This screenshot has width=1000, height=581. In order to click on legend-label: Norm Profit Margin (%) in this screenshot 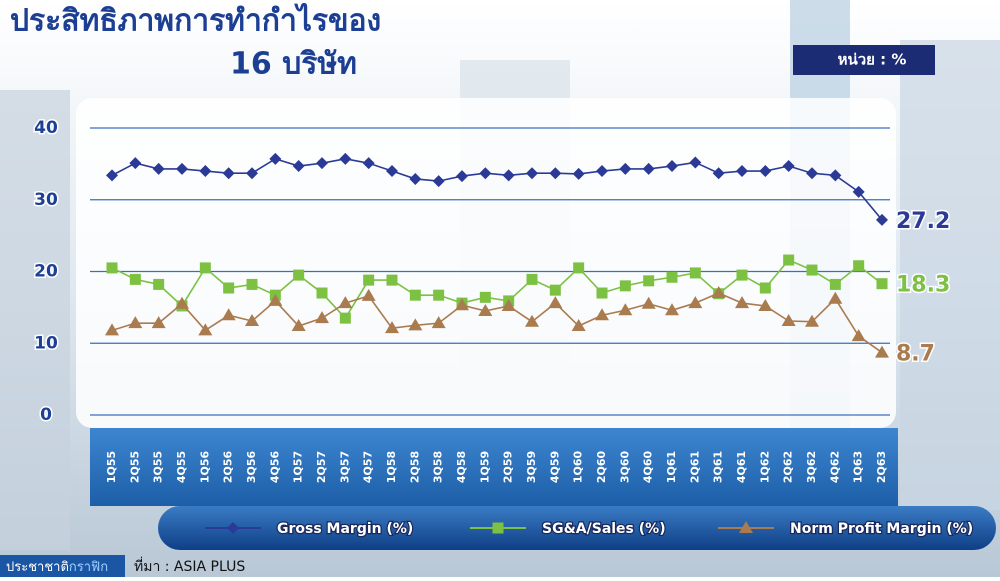, I will do `click(881, 529)`.